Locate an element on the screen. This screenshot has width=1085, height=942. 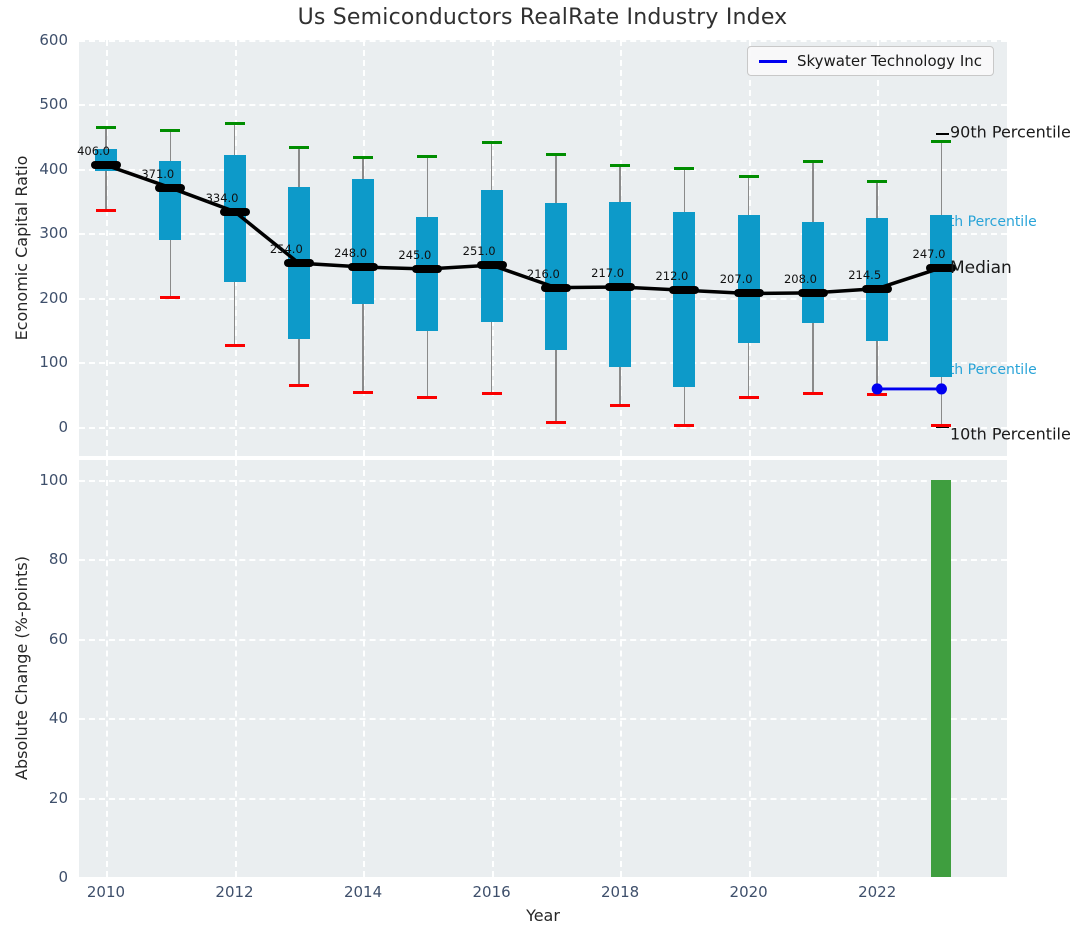
label-75th-percentile: 75th Percentile is located at coordinates (984, 221).